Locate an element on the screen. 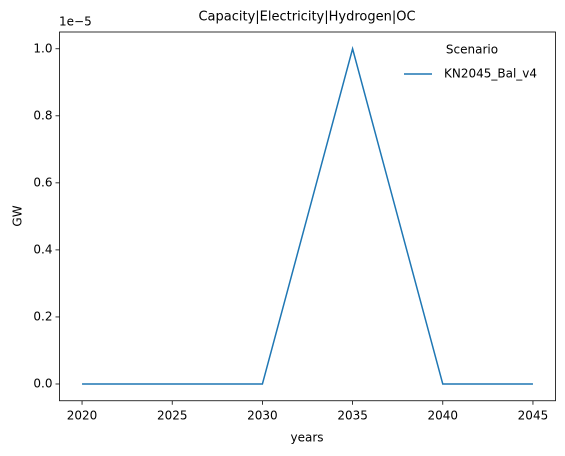  y-tick-label: 1.0 is located at coordinates (42, 48).